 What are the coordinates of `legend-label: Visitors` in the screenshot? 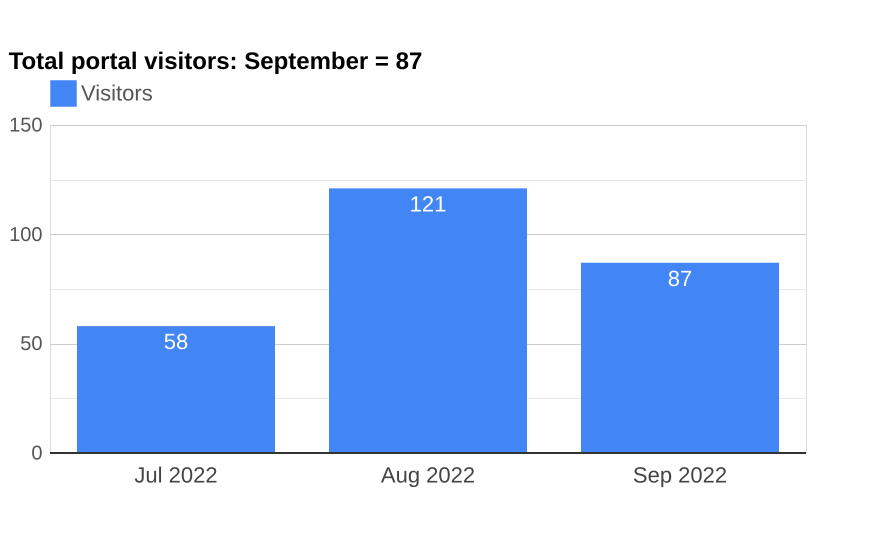 It's located at (117, 93).